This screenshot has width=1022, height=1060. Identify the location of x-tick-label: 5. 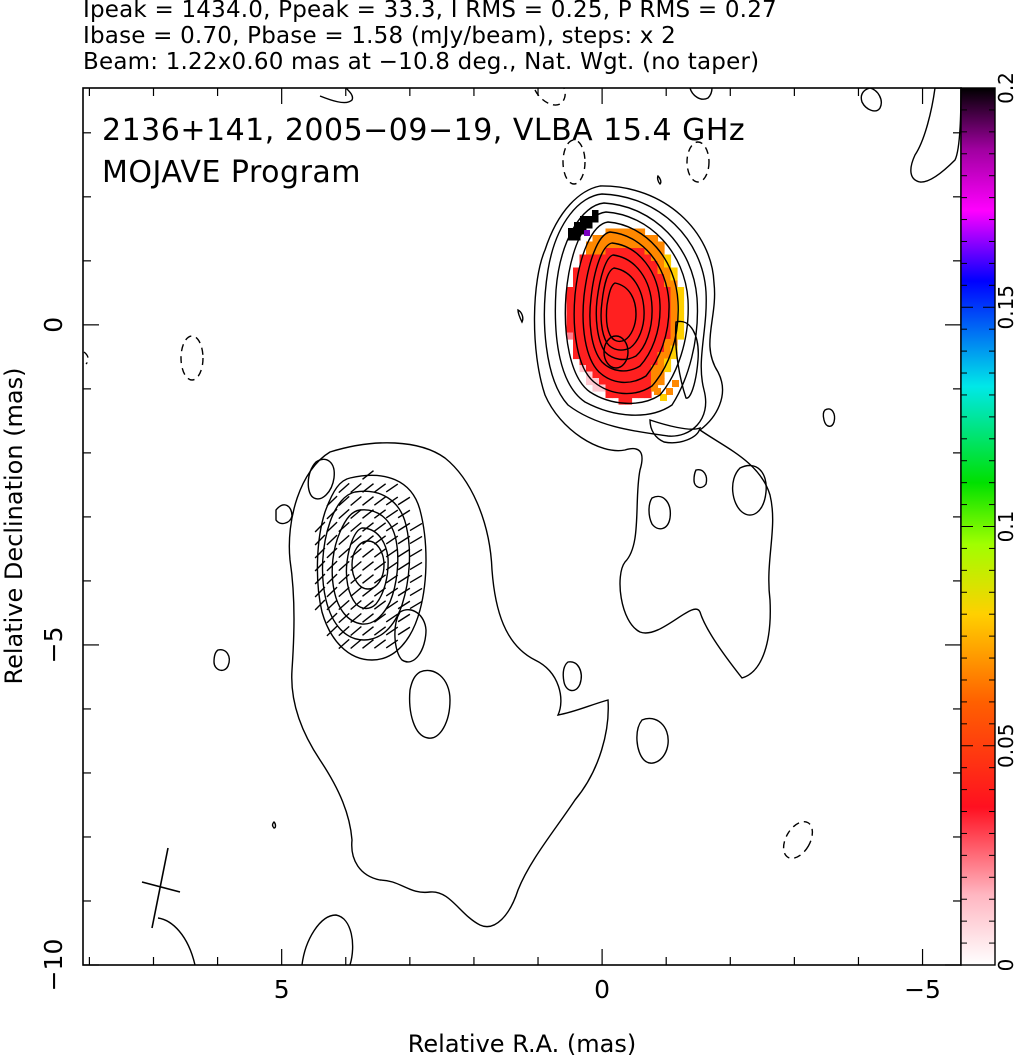
(282, 989).